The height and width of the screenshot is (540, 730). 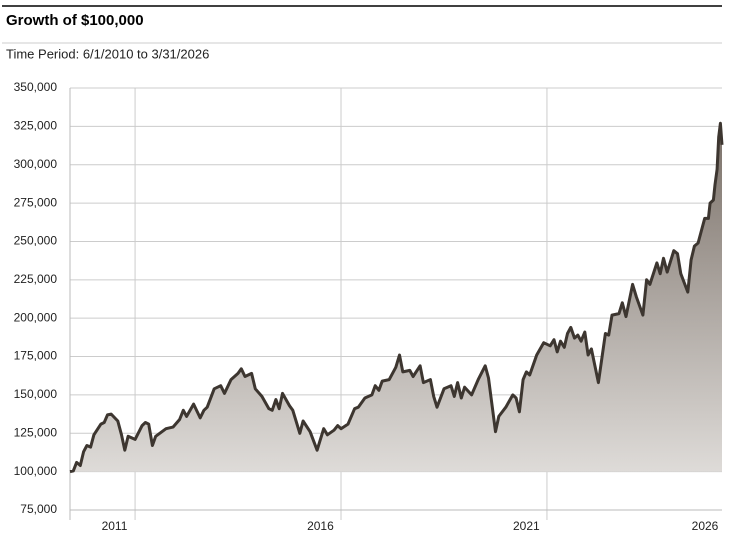 I want to click on y-tick-label: 300,000, so click(x=36, y=164).